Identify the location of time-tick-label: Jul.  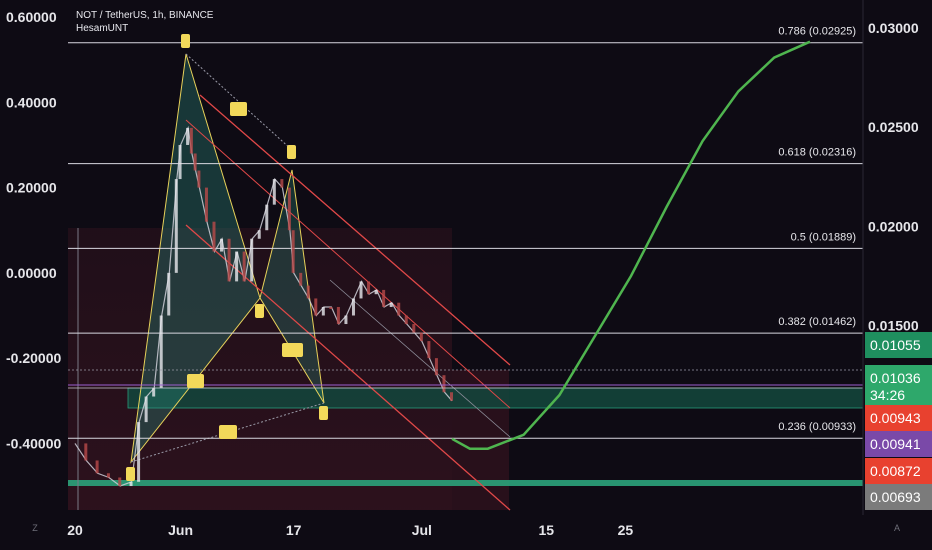
(422, 530).